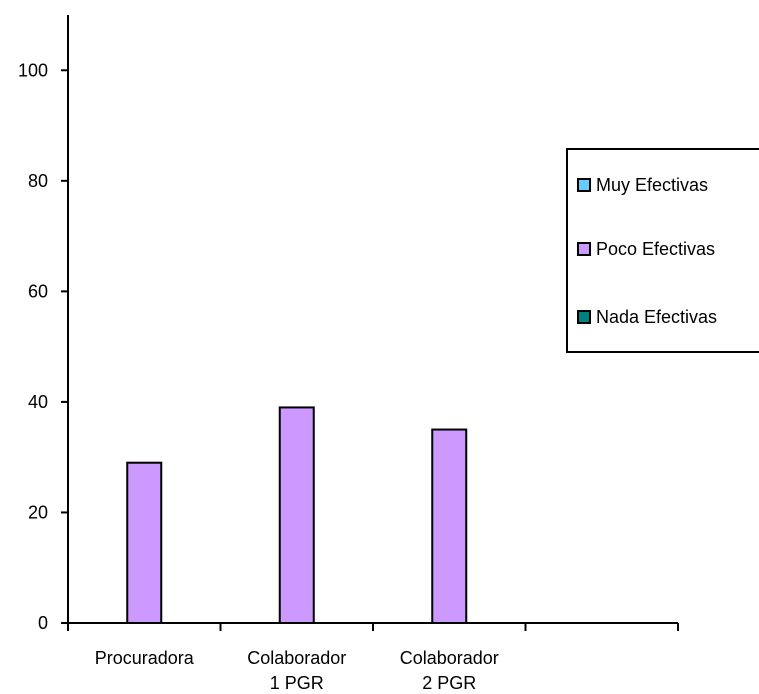 The width and height of the screenshot is (759, 694). I want to click on y-axis: 0 20 40 60 80 100, so click(43, 324).